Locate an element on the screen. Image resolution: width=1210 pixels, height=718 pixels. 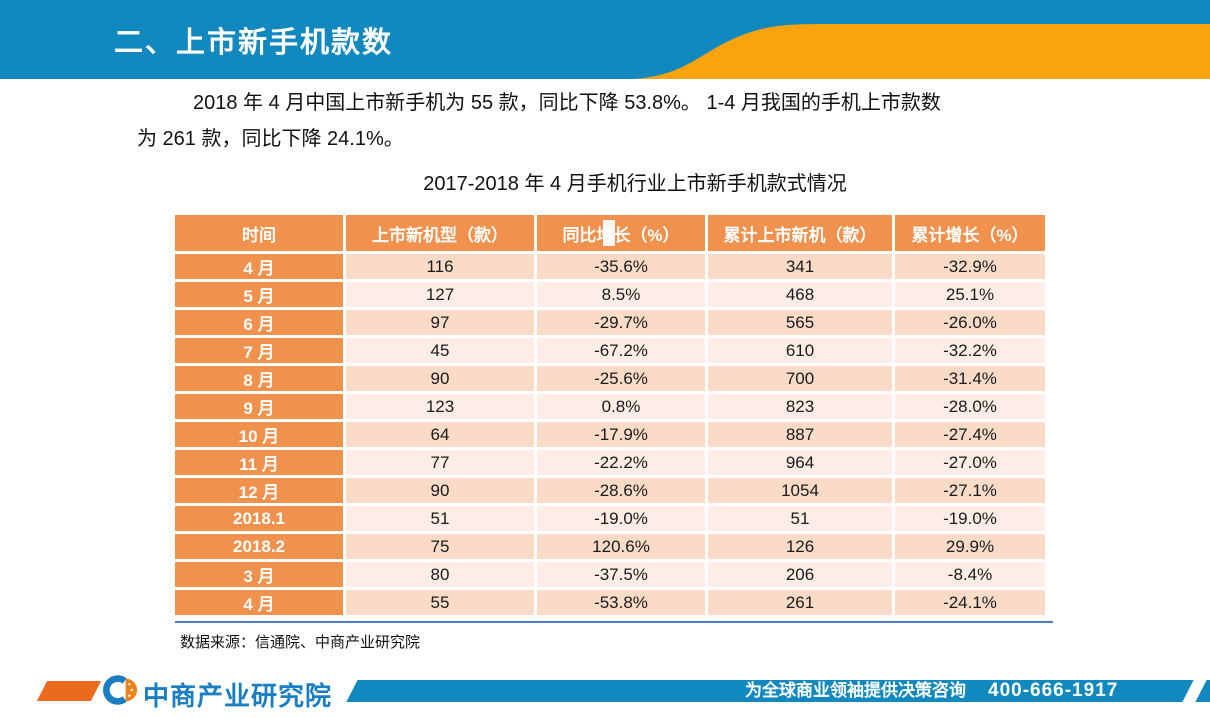
intro-line-2: 为 261 款，同比下降 24.1%。 is located at coordinates (270, 139).